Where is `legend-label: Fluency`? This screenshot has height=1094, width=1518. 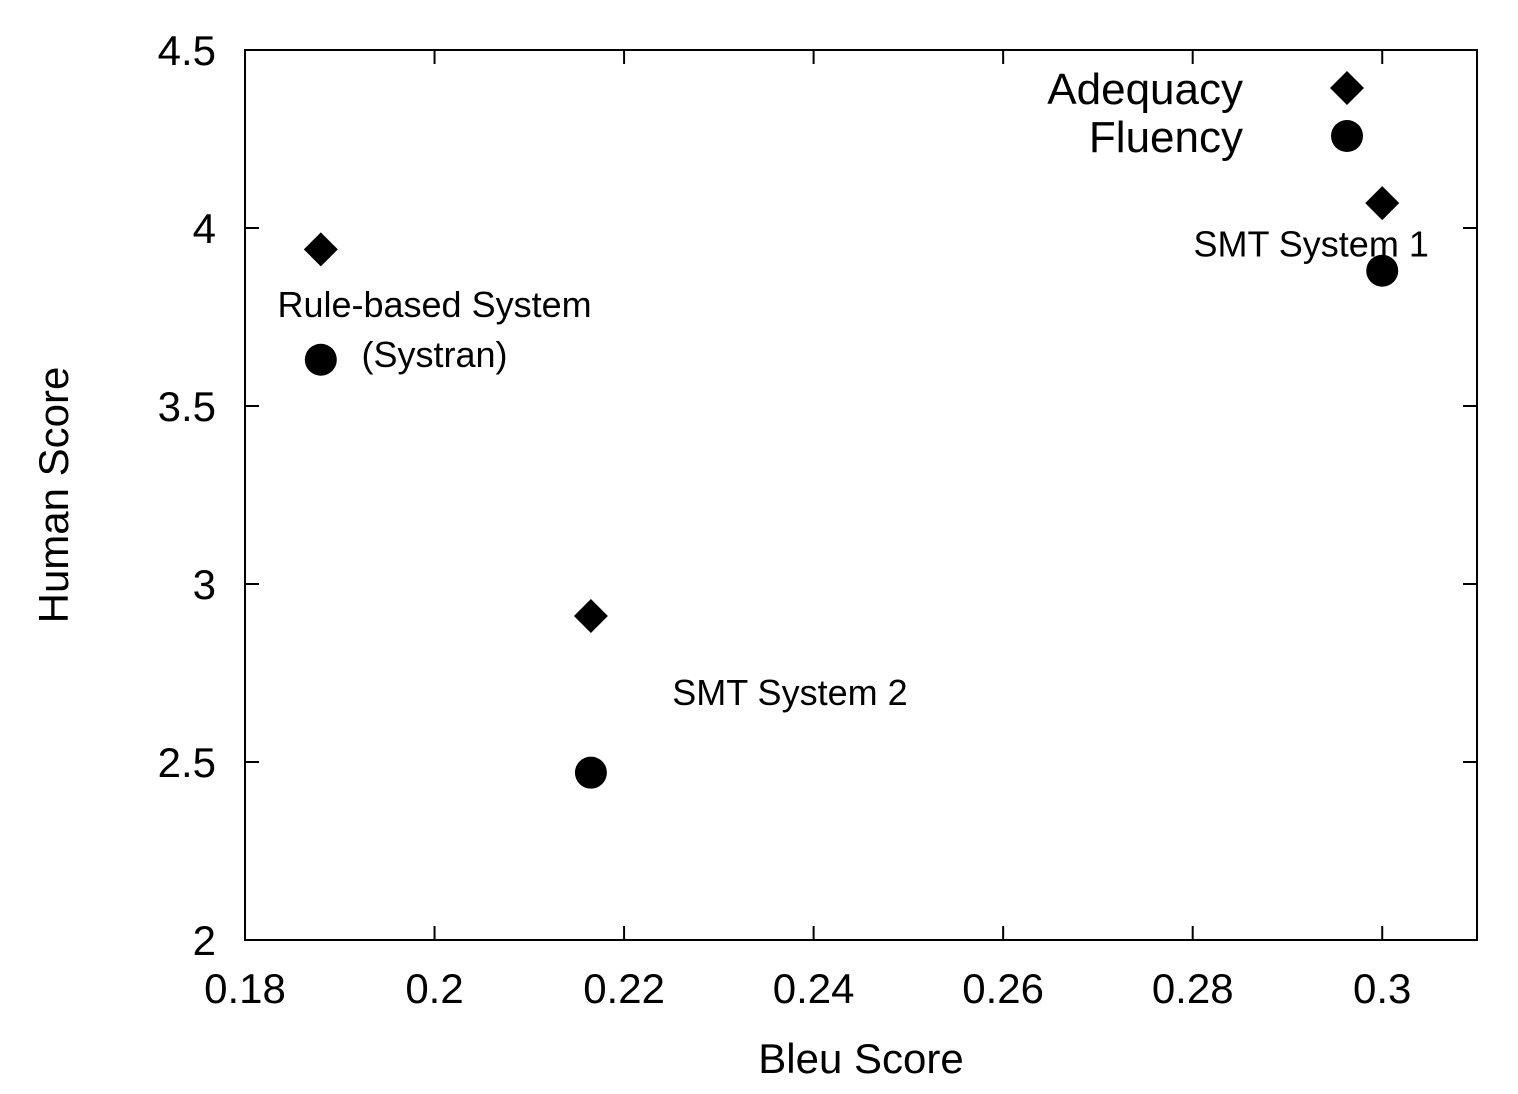
legend-label: Fluency is located at coordinates (1166, 137).